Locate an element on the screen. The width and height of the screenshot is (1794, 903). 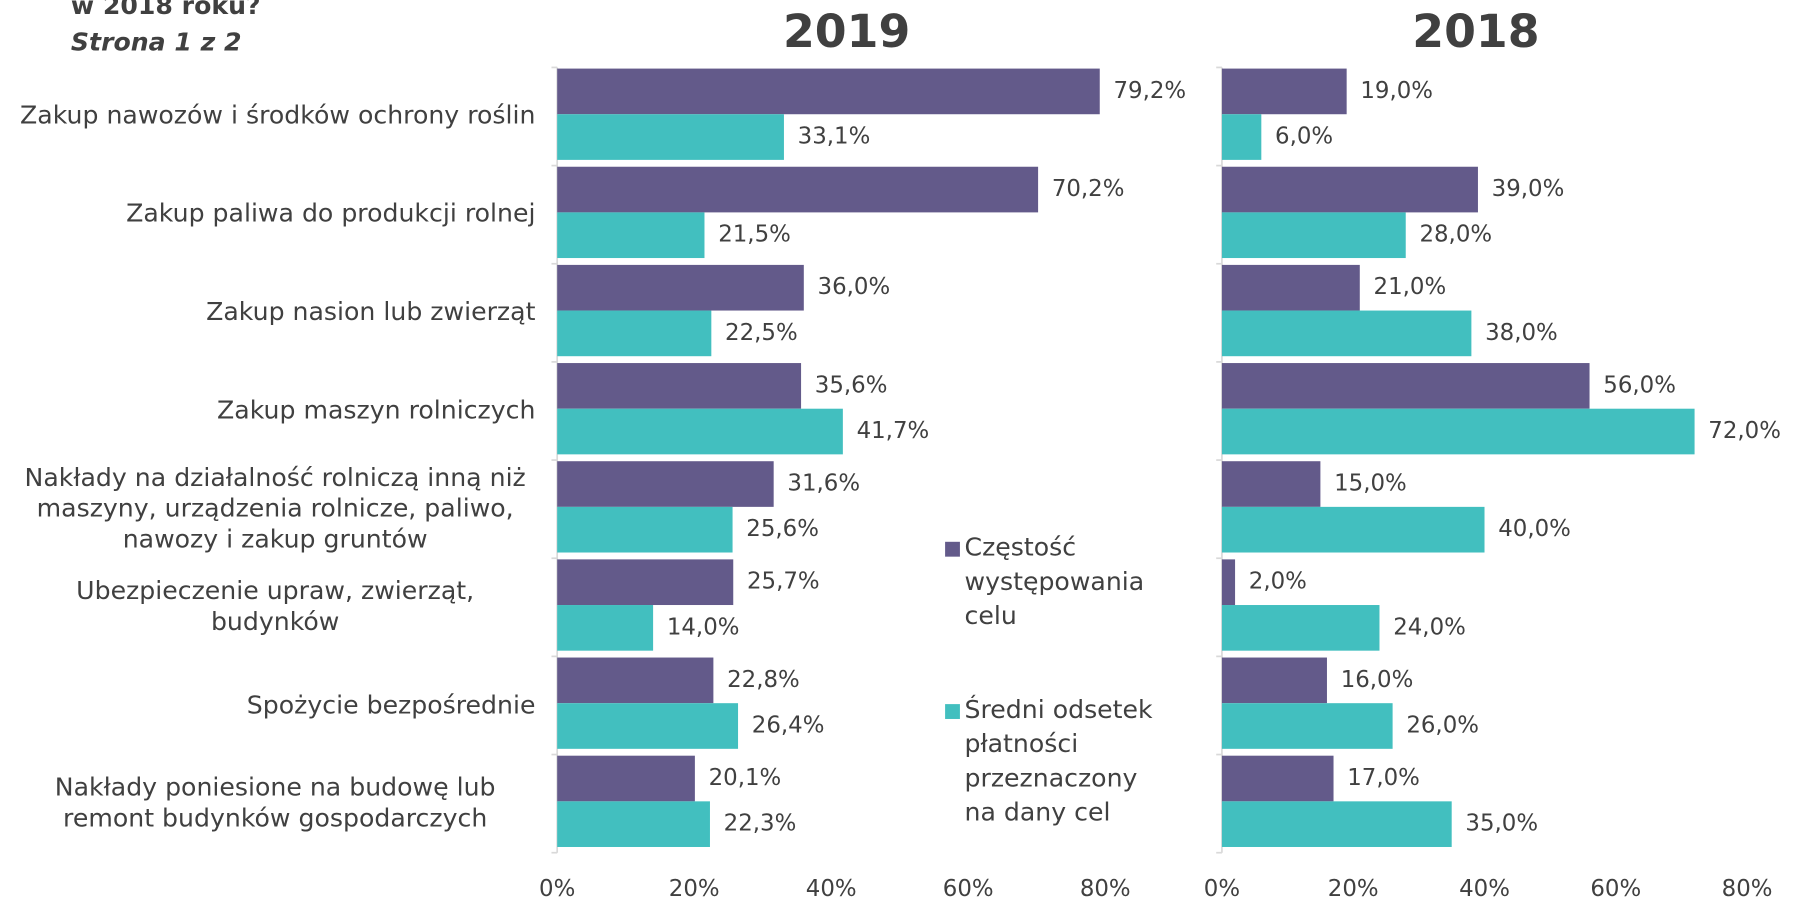
category-row: Spożycie bezpośrednie is located at coordinates (268, 705).